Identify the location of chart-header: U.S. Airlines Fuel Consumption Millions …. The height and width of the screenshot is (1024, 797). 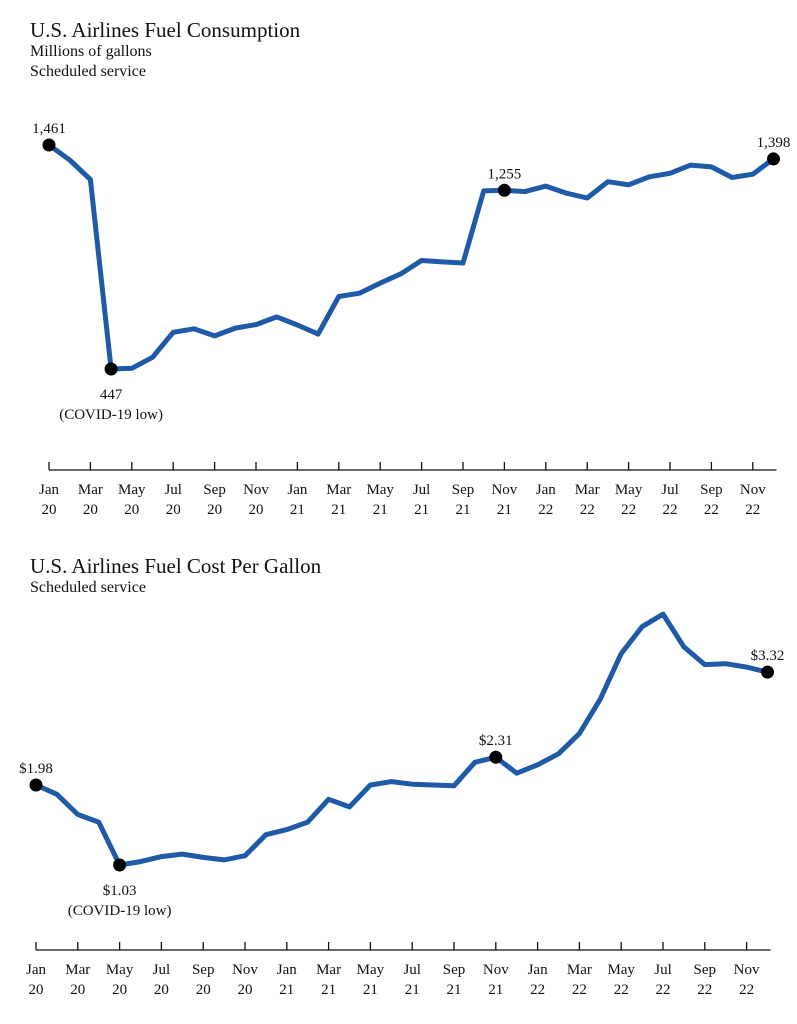
(165, 50).